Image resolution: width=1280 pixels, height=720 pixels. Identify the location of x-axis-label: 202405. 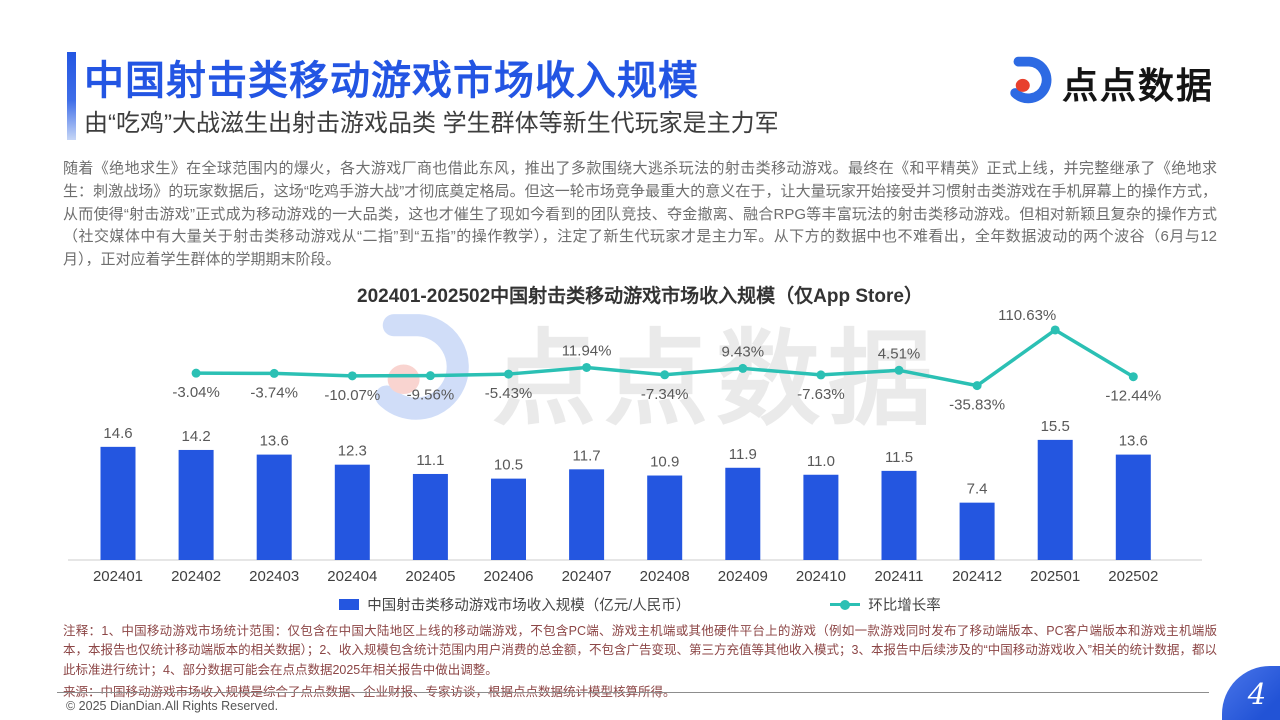
(430, 576).